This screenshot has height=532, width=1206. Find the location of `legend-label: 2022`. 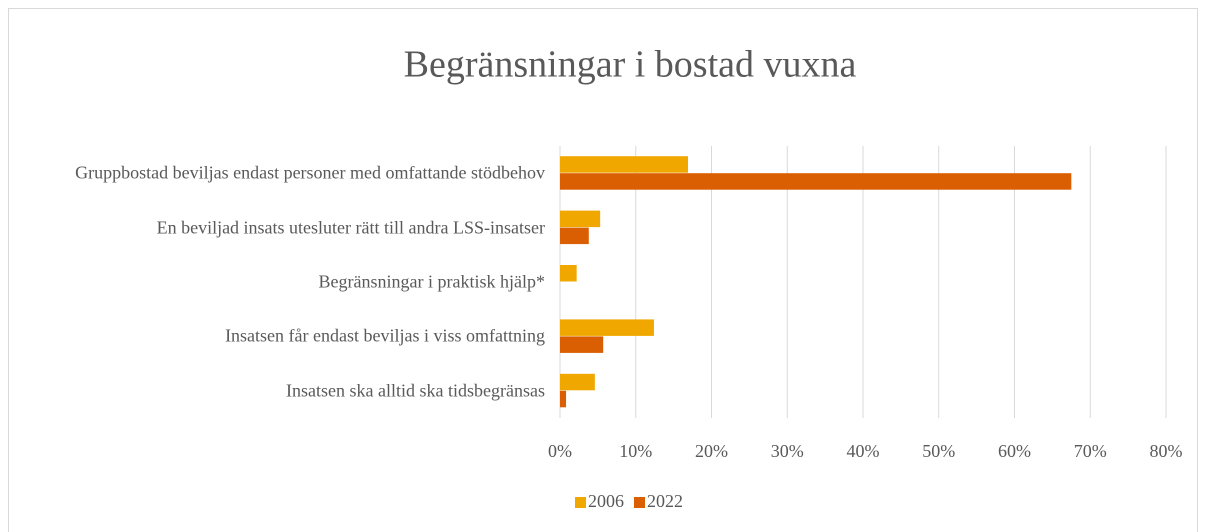

legend-label: 2022 is located at coordinates (665, 501).